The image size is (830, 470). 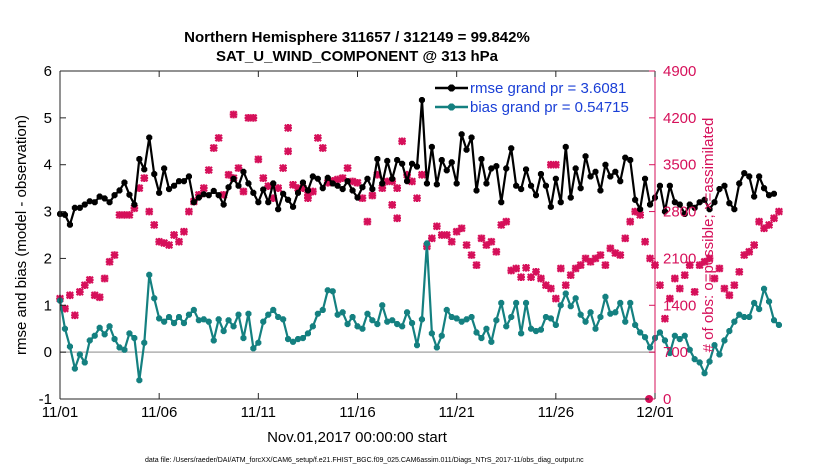 I want to click on x-tick-label: 11/06, so click(x=159, y=412).